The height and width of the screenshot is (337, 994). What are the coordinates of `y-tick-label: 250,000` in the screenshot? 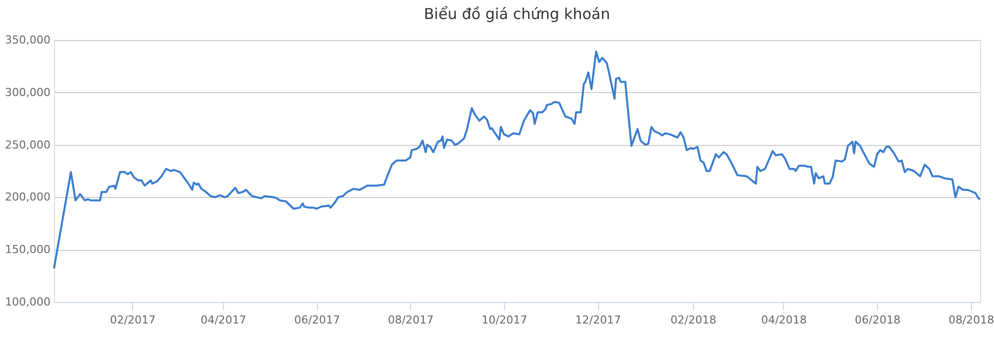 It's located at (27, 145).